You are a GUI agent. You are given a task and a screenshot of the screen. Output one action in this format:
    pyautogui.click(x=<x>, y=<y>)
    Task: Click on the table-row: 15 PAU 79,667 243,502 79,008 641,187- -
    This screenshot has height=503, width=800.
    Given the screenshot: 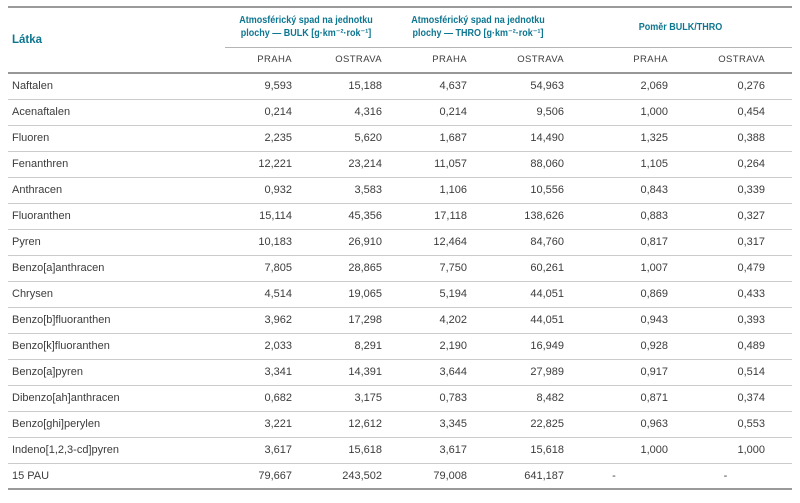 What is the action you would take?
    pyautogui.click(x=400, y=476)
    